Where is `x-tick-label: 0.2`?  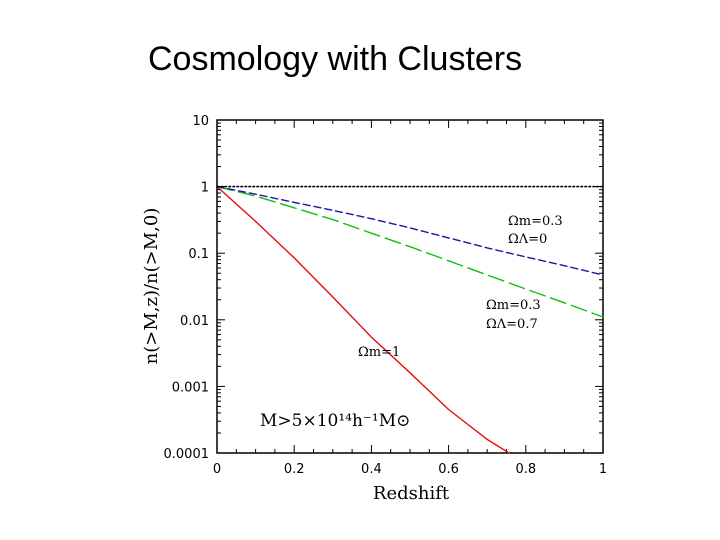 x-tick-label: 0.2 is located at coordinates (294, 469).